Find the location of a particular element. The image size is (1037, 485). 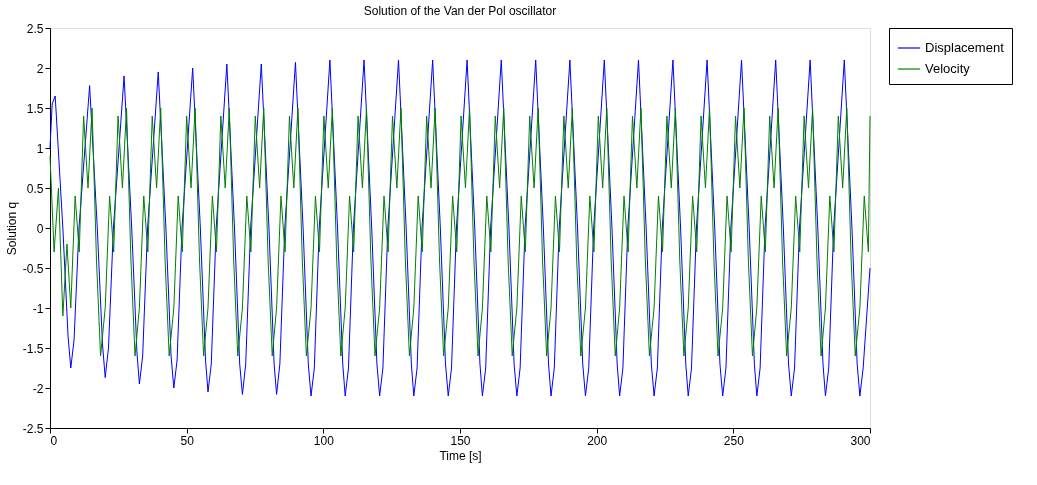

x-tick-label: 300 is located at coordinates (860, 440).